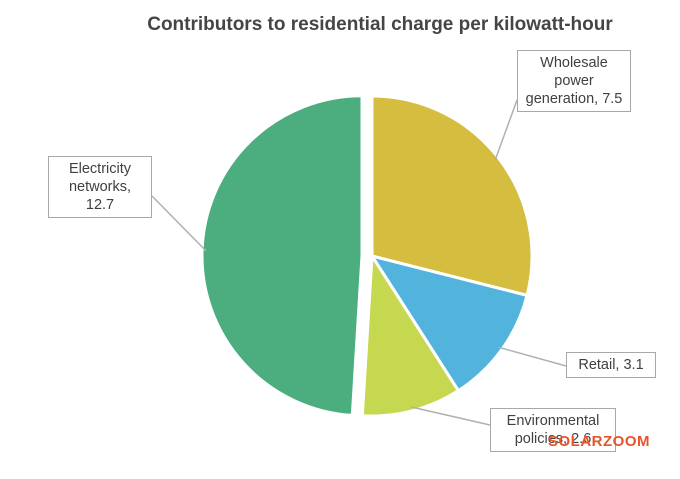 Image resolution: width=680 pixels, height=479 pixels. Describe the element at coordinates (611, 365) in the screenshot. I see `data-label: Retail, 3.1` at that location.